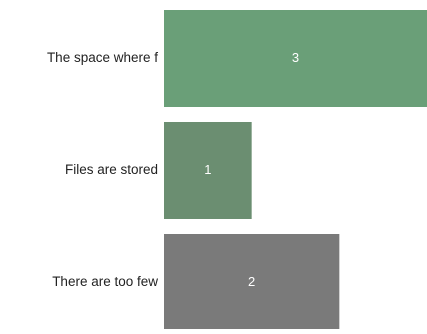  I want to click on category-label-3: There are too few, so click(105, 281).